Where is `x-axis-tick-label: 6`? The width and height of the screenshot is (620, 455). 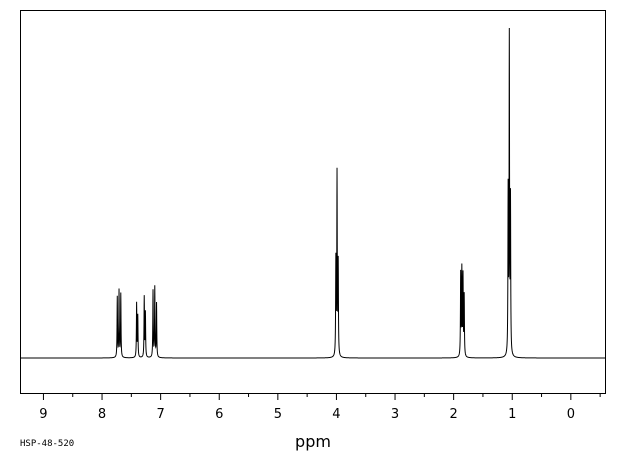
x-axis-tick-label: 6 is located at coordinates (219, 414).